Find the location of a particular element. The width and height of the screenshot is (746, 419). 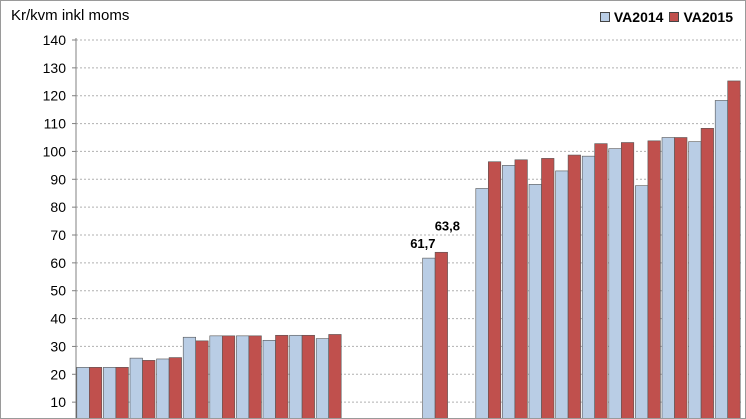

y-tick-label-40: 40 is located at coordinates (58, 319).